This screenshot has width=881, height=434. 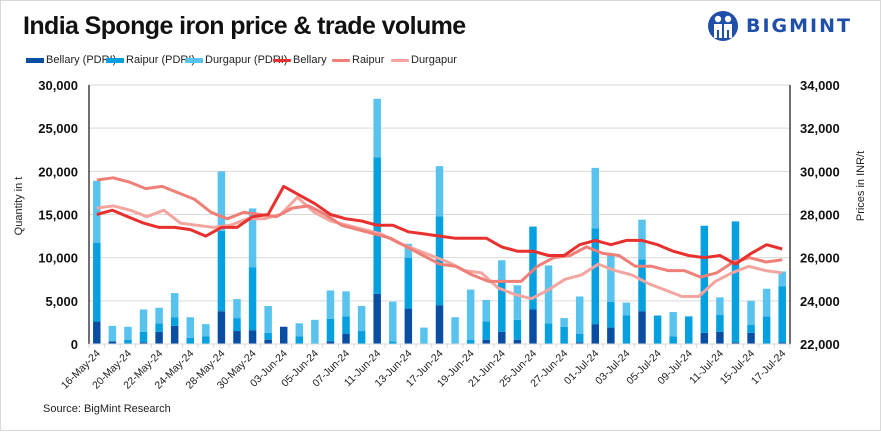 What do you see at coordinates (820, 344) in the screenshot?
I see `y2-tick-label: 22,000` at bounding box center [820, 344].